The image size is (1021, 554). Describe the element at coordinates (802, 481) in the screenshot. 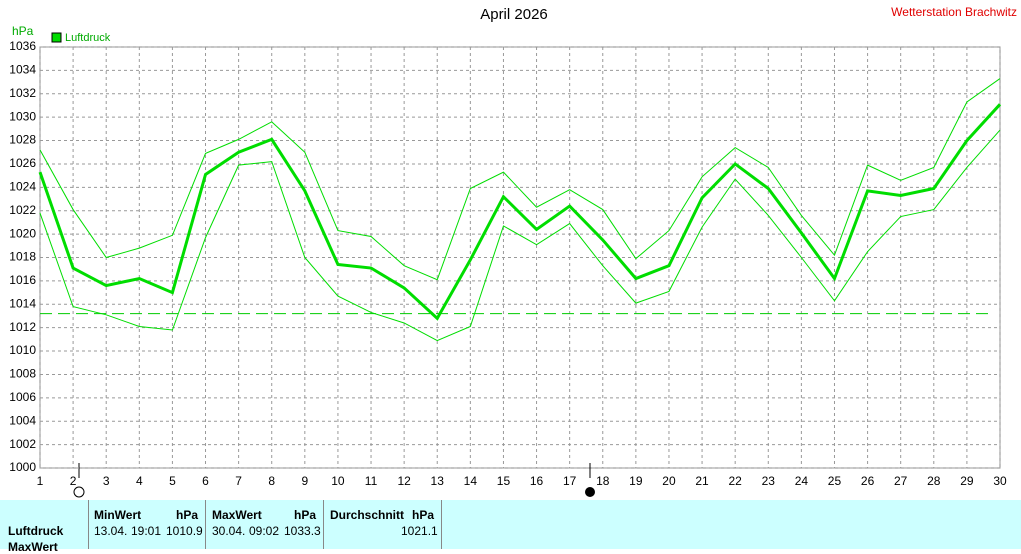

I see `x-tick-label: 24` at that location.